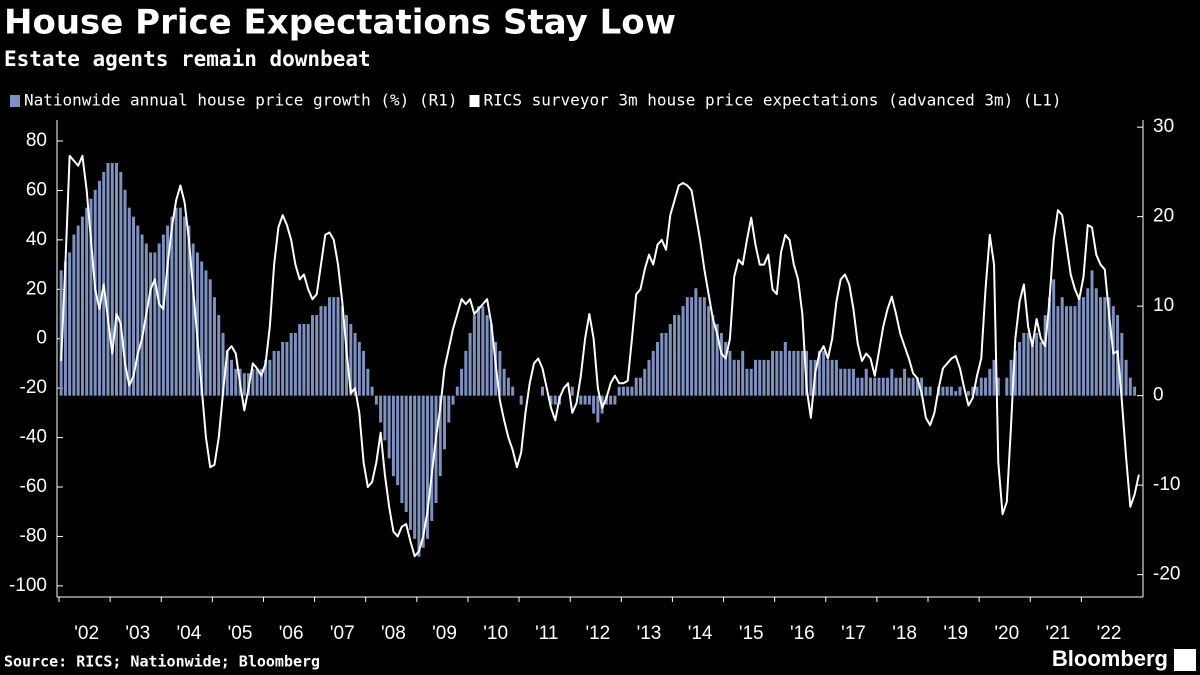 The height and width of the screenshot is (675, 1200). What do you see at coordinates (41, 338) in the screenshot?
I see `y-tick-label: 0` at bounding box center [41, 338].